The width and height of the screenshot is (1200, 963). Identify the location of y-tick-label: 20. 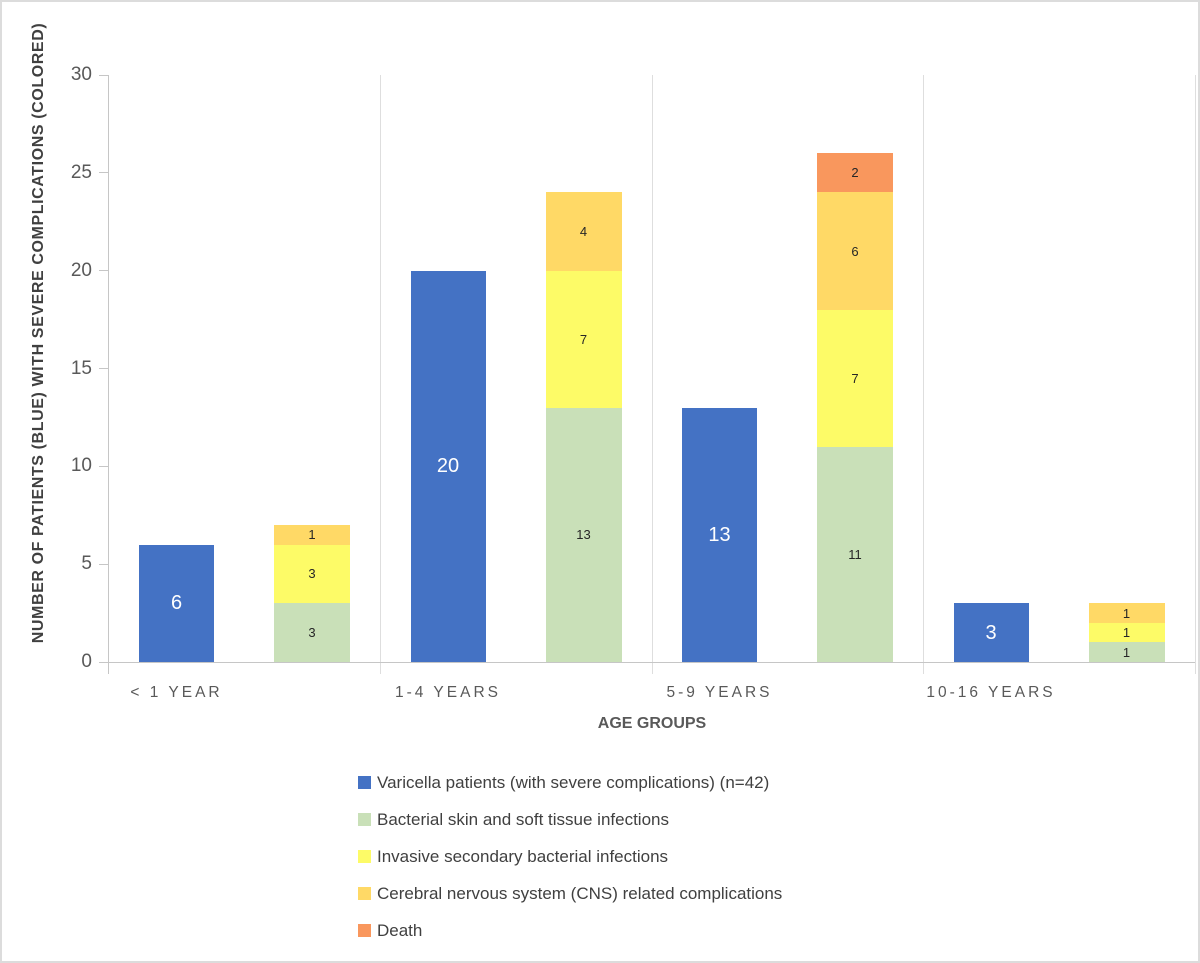
(81, 270).